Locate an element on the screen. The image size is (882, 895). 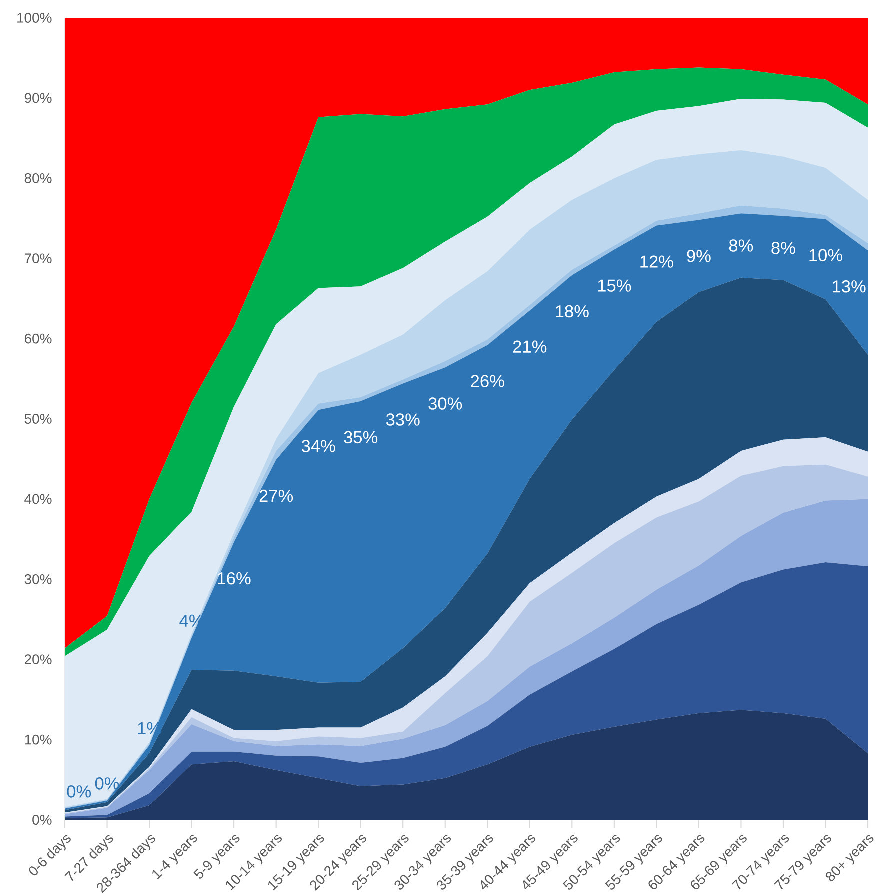
y-tick-label: 30% is located at coordinates (38, 579).